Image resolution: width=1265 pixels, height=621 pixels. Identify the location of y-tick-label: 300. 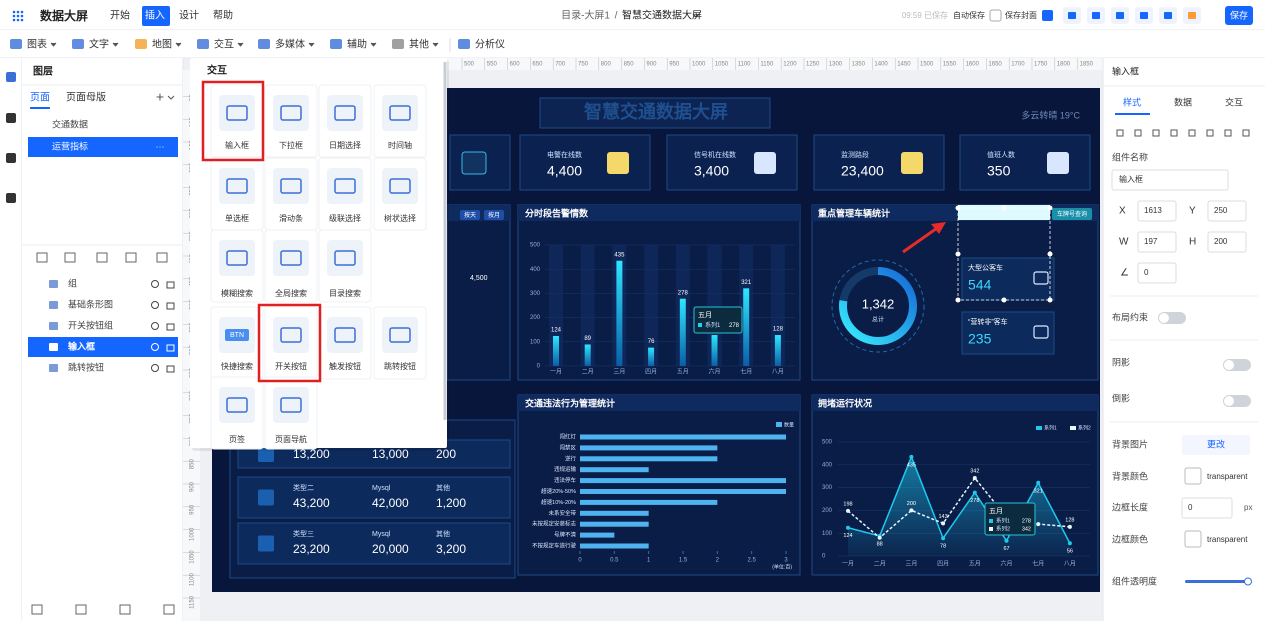
(535, 294).